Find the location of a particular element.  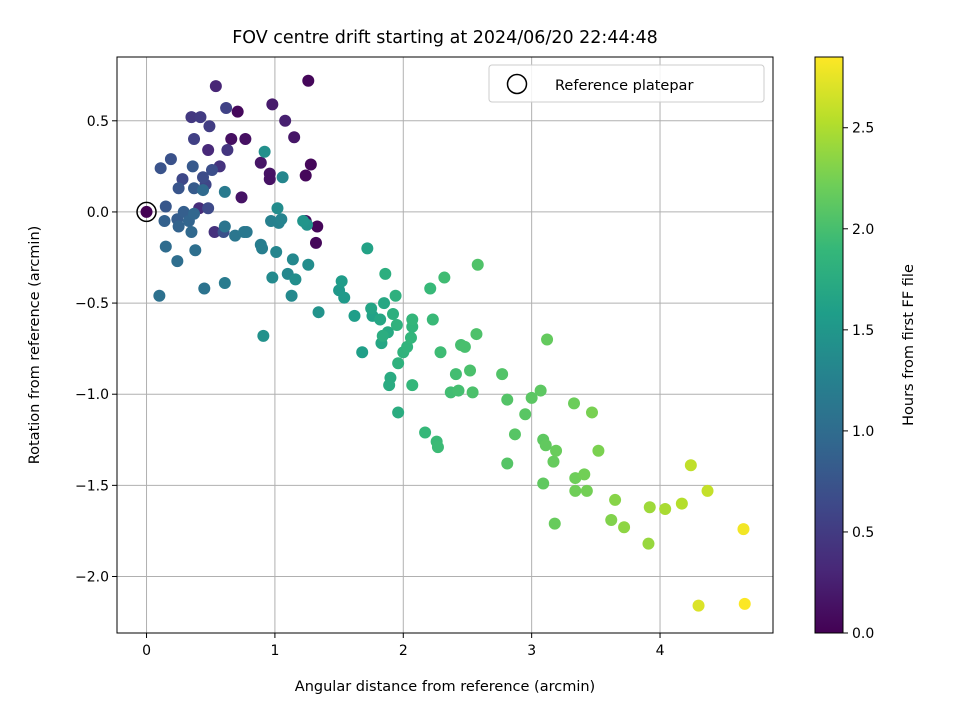

x-axis-label: Angular distance from reference (arcmin) is located at coordinates (445, 687).